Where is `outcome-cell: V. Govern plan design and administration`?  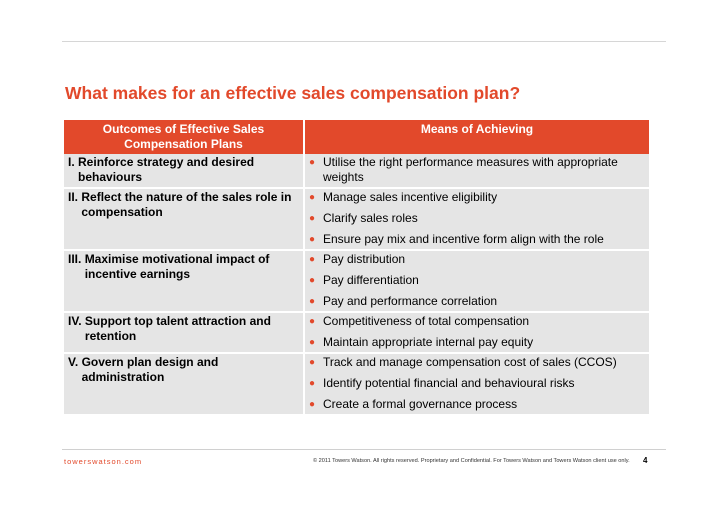
outcome-cell: V. Govern plan design and administration is located at coordinates (184, 383).